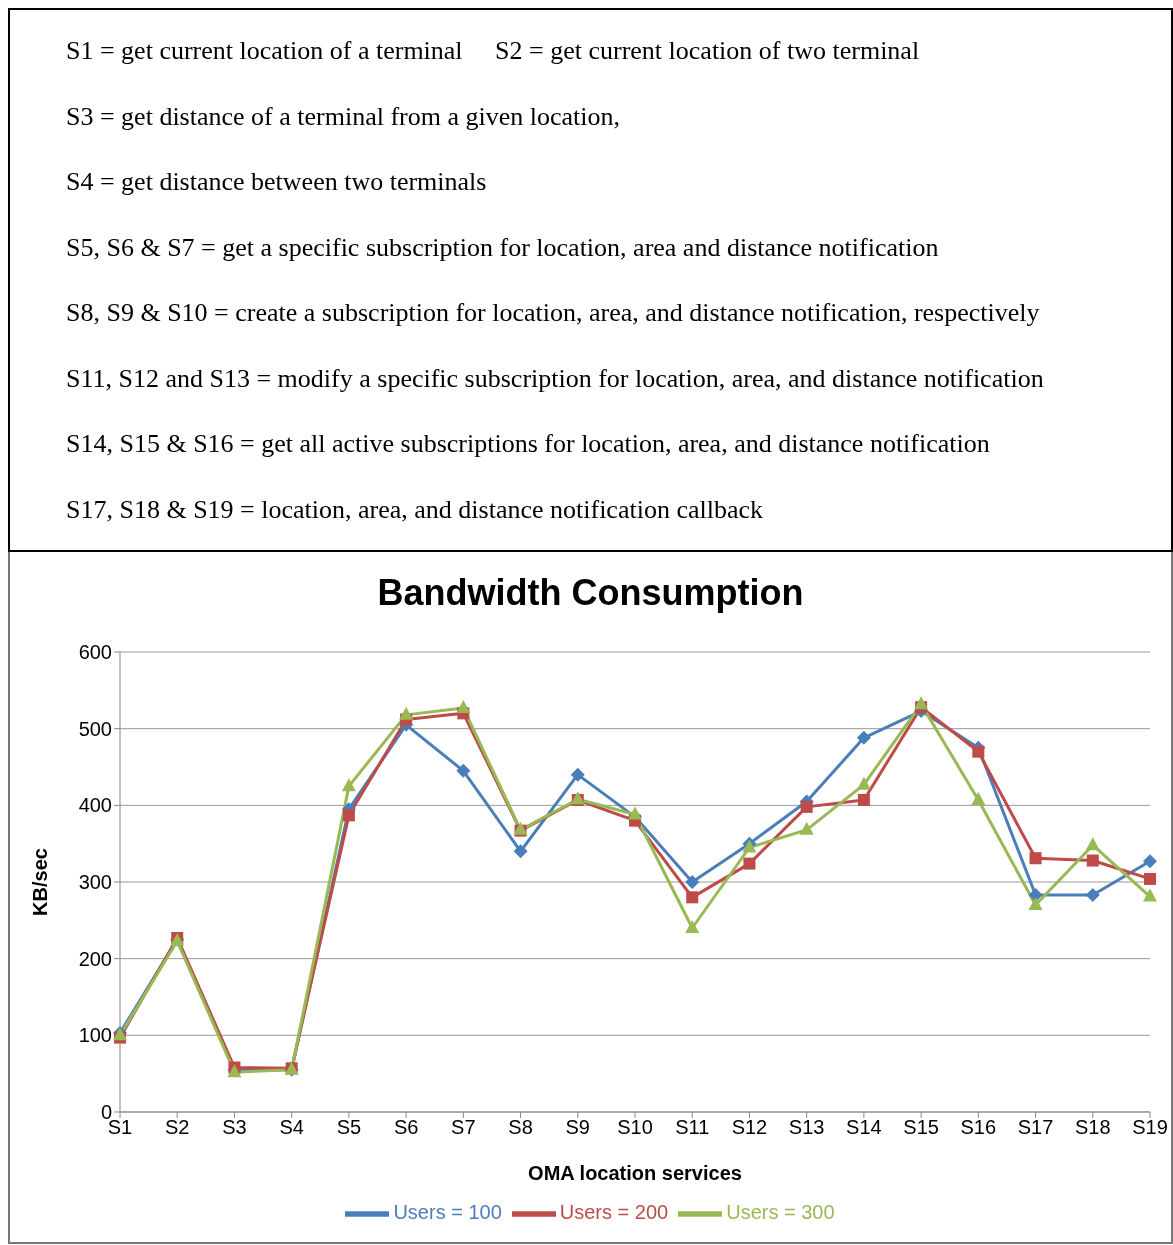 The width and height of the screenshot is (1173, 1245). Describe the element at coordinates (1092, 1127) in the screenshot. I see `x-tick-label: S18` at that location.